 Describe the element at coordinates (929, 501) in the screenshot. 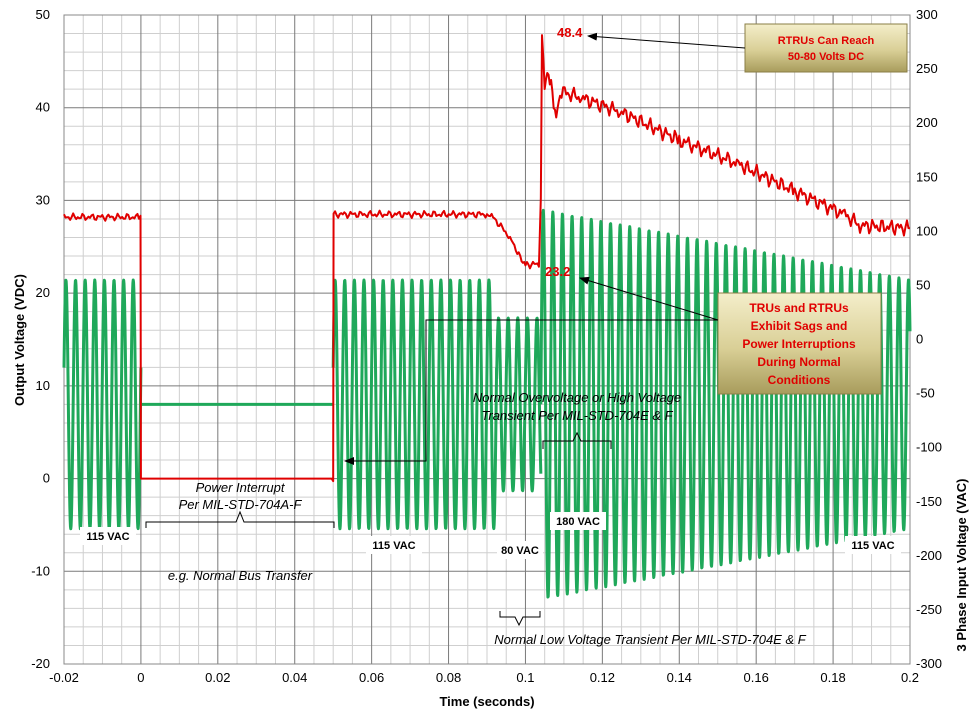

I see `y-right-tick-label: -150` at that location.